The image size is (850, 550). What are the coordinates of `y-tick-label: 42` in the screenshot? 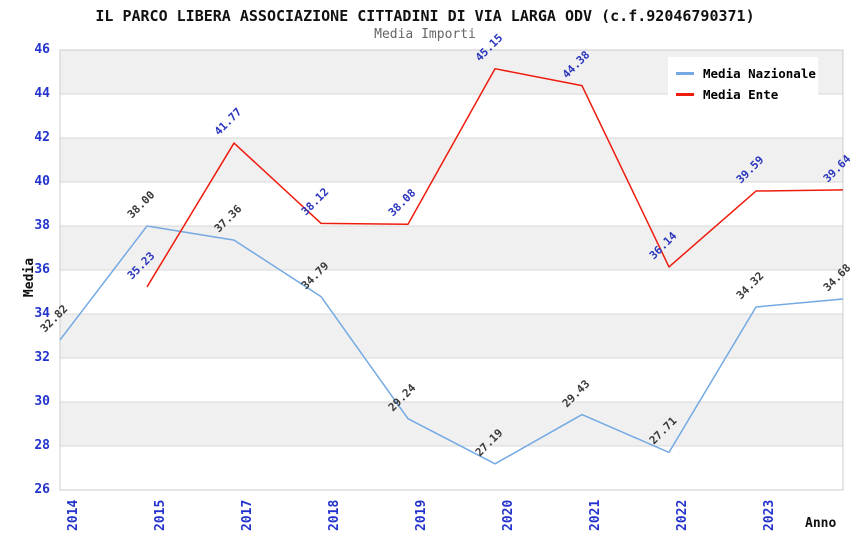 It's located at (42, 137).